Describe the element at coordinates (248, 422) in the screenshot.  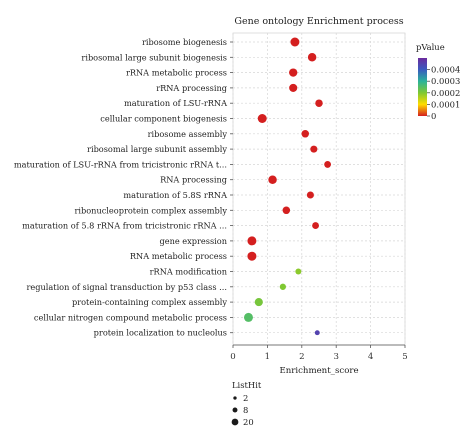
I see `size-legend-label: 20` at that location.